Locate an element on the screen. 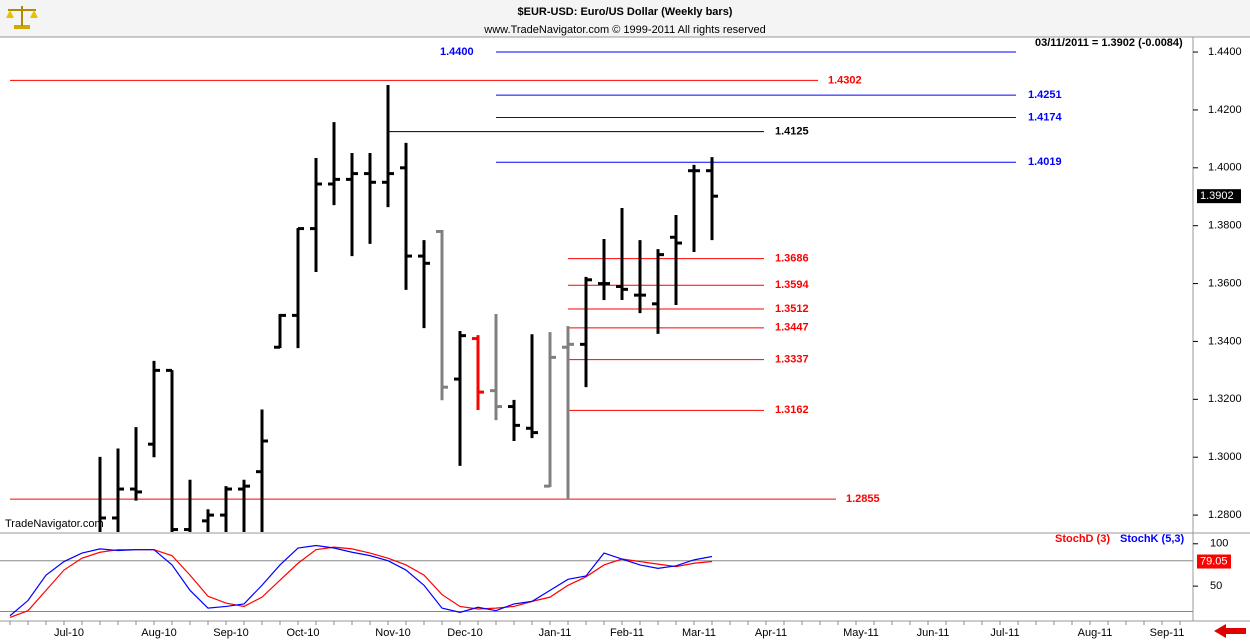  y-tick-label: 1.4000 is located at coordinates (1225, 168).